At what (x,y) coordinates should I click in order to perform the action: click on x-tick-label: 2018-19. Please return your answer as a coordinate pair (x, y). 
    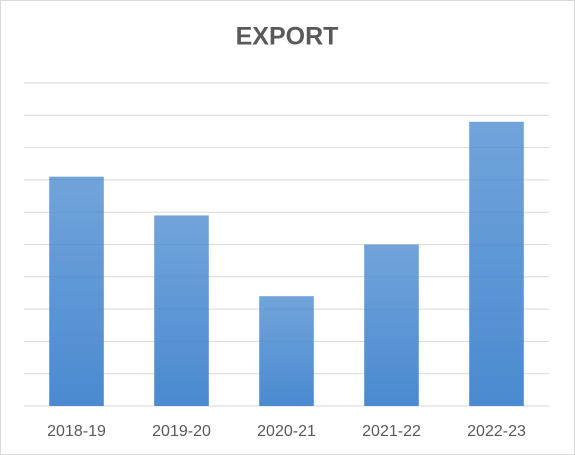
    Looking at the image, I should click on (76, 431).